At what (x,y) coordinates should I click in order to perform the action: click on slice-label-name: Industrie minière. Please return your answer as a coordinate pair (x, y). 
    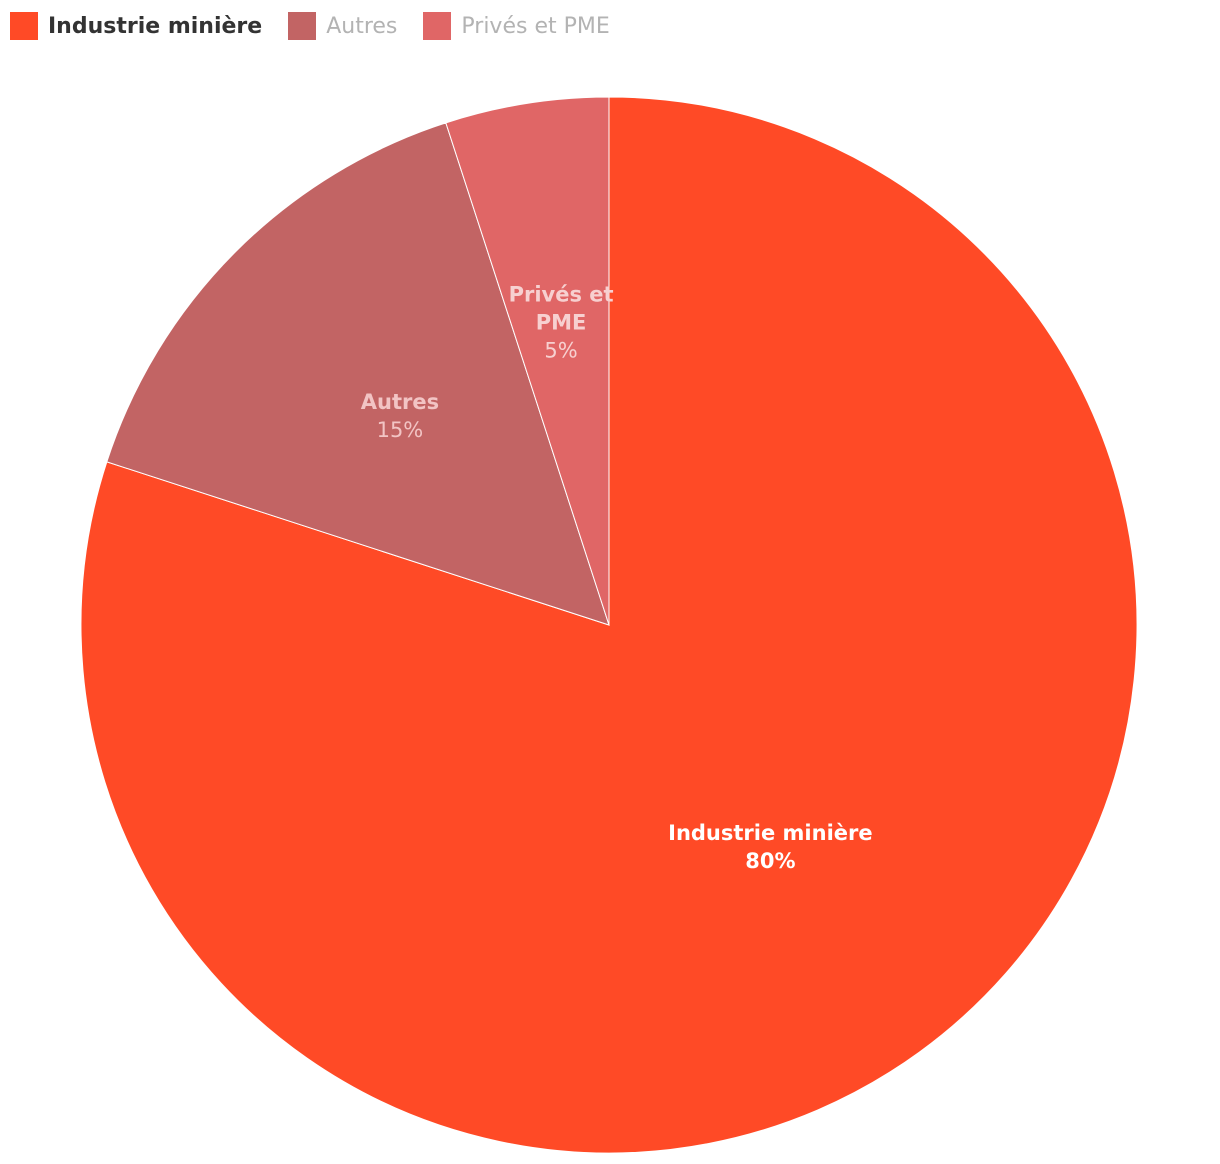
    Looking at the image, I should click on (770, 833).